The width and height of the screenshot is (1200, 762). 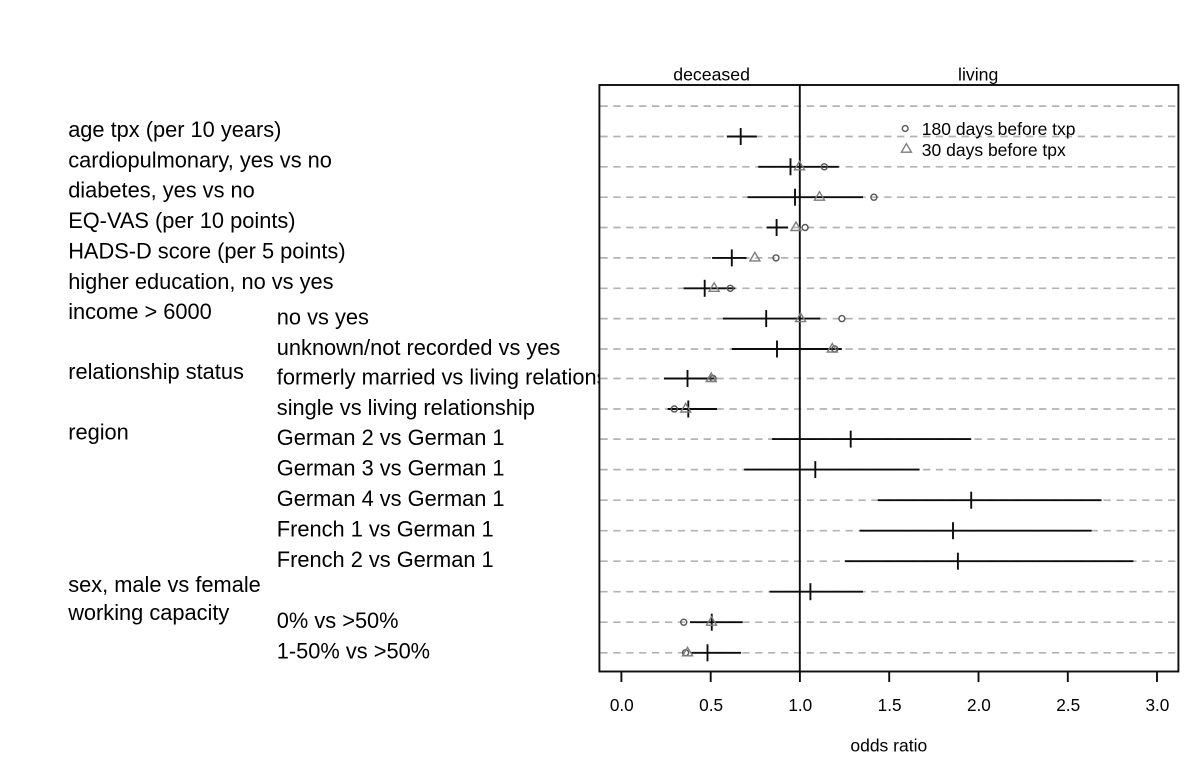 What do you see at coordinates (181, 220) in the screenshot?
I see `svg-text: EQ-VAS (per 10 points)` at bounding box center [181, 220].